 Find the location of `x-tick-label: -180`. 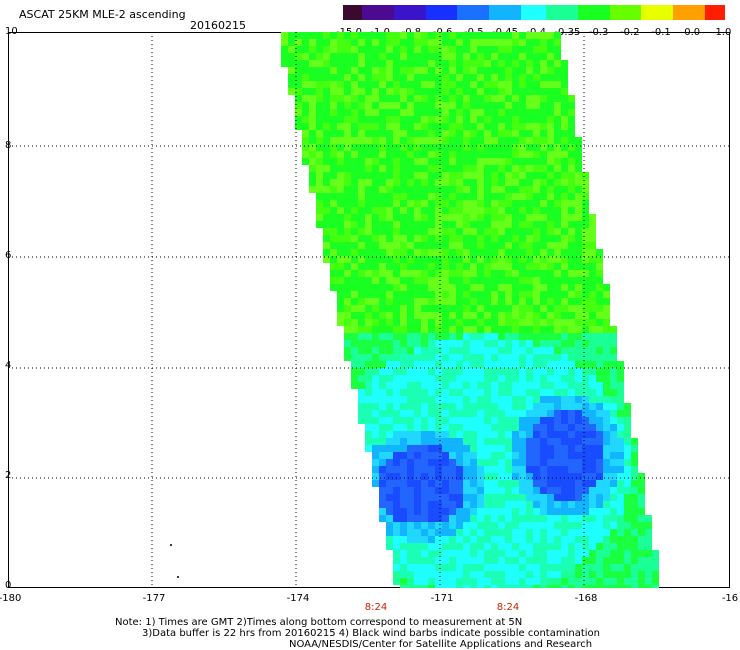

x-tick-label: -180 is located at coordinates (11, 598).